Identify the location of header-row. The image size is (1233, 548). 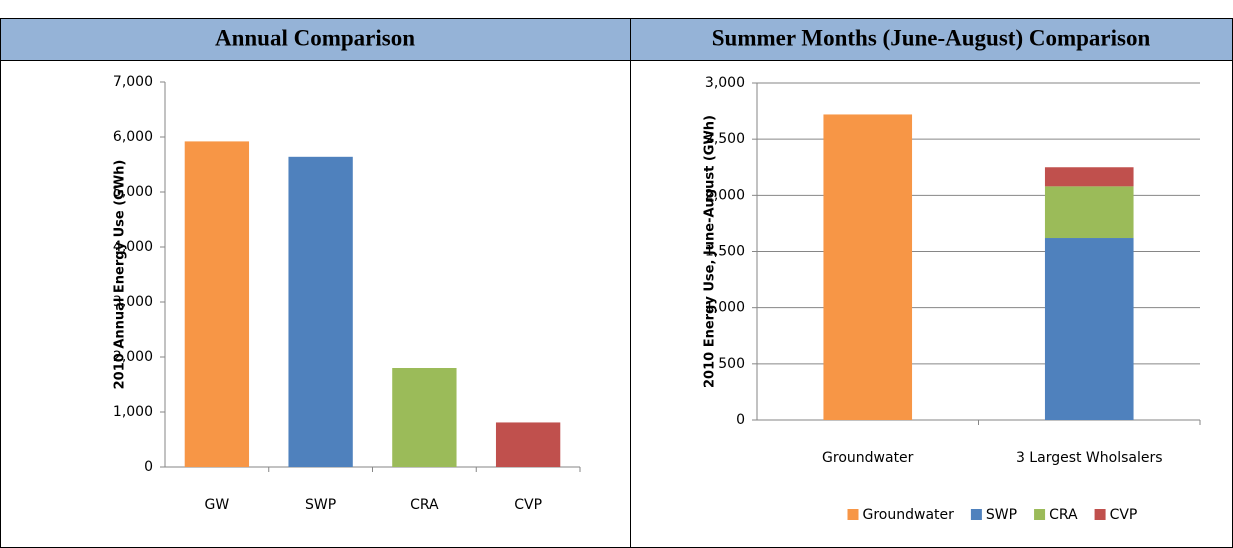
(616, 39).